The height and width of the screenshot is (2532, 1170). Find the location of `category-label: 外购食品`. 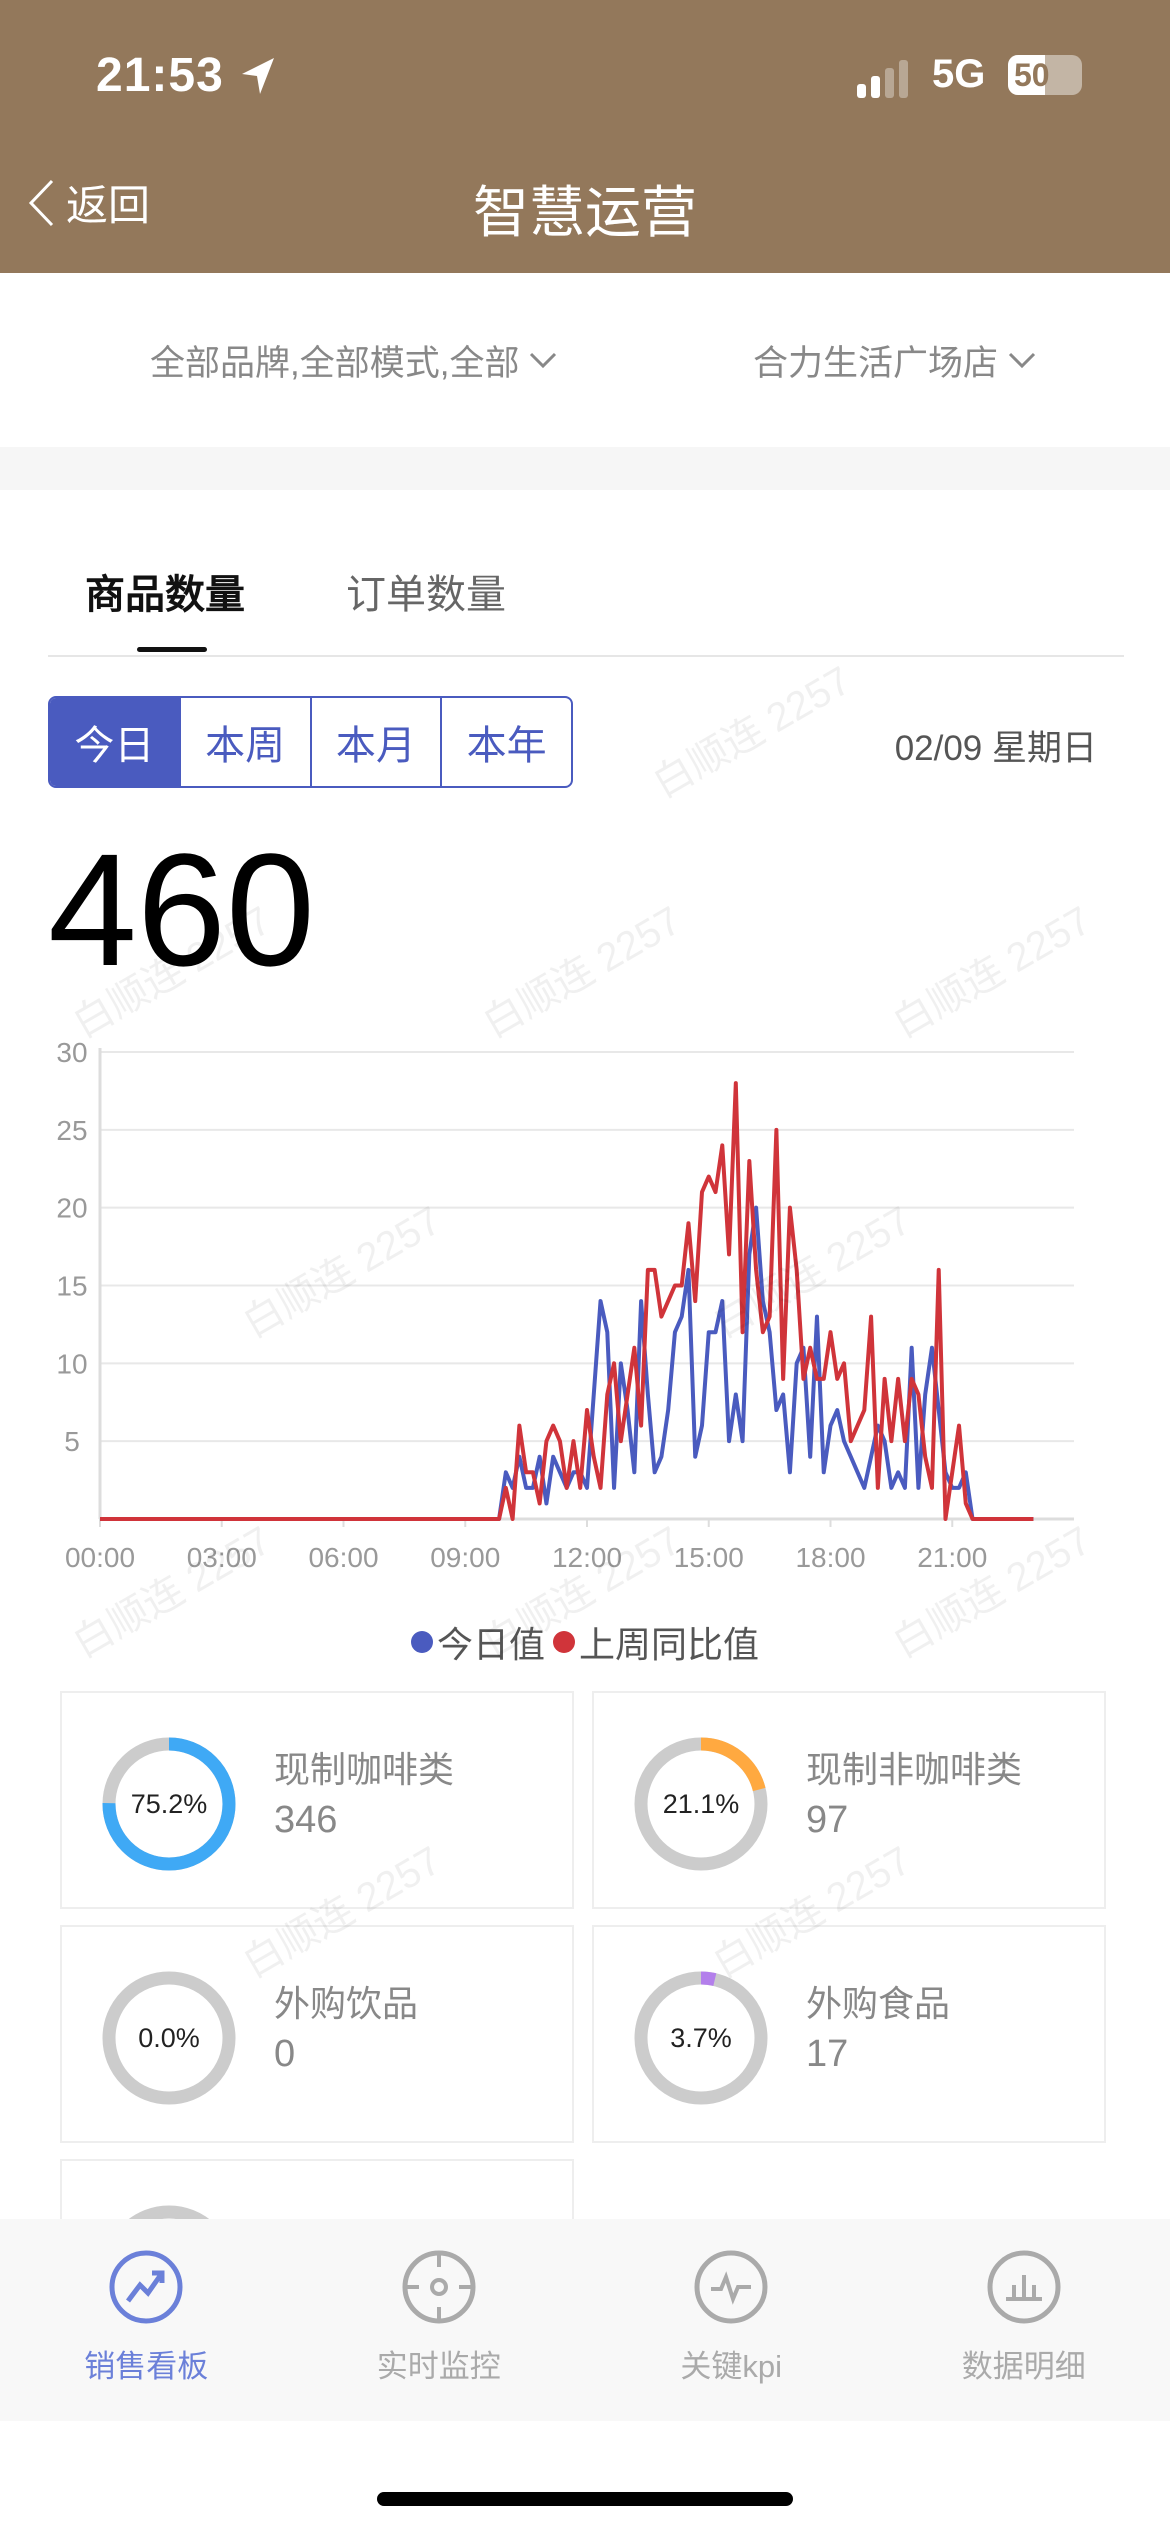

category-label: 外购食品 is located at coordinates (878, 2003).